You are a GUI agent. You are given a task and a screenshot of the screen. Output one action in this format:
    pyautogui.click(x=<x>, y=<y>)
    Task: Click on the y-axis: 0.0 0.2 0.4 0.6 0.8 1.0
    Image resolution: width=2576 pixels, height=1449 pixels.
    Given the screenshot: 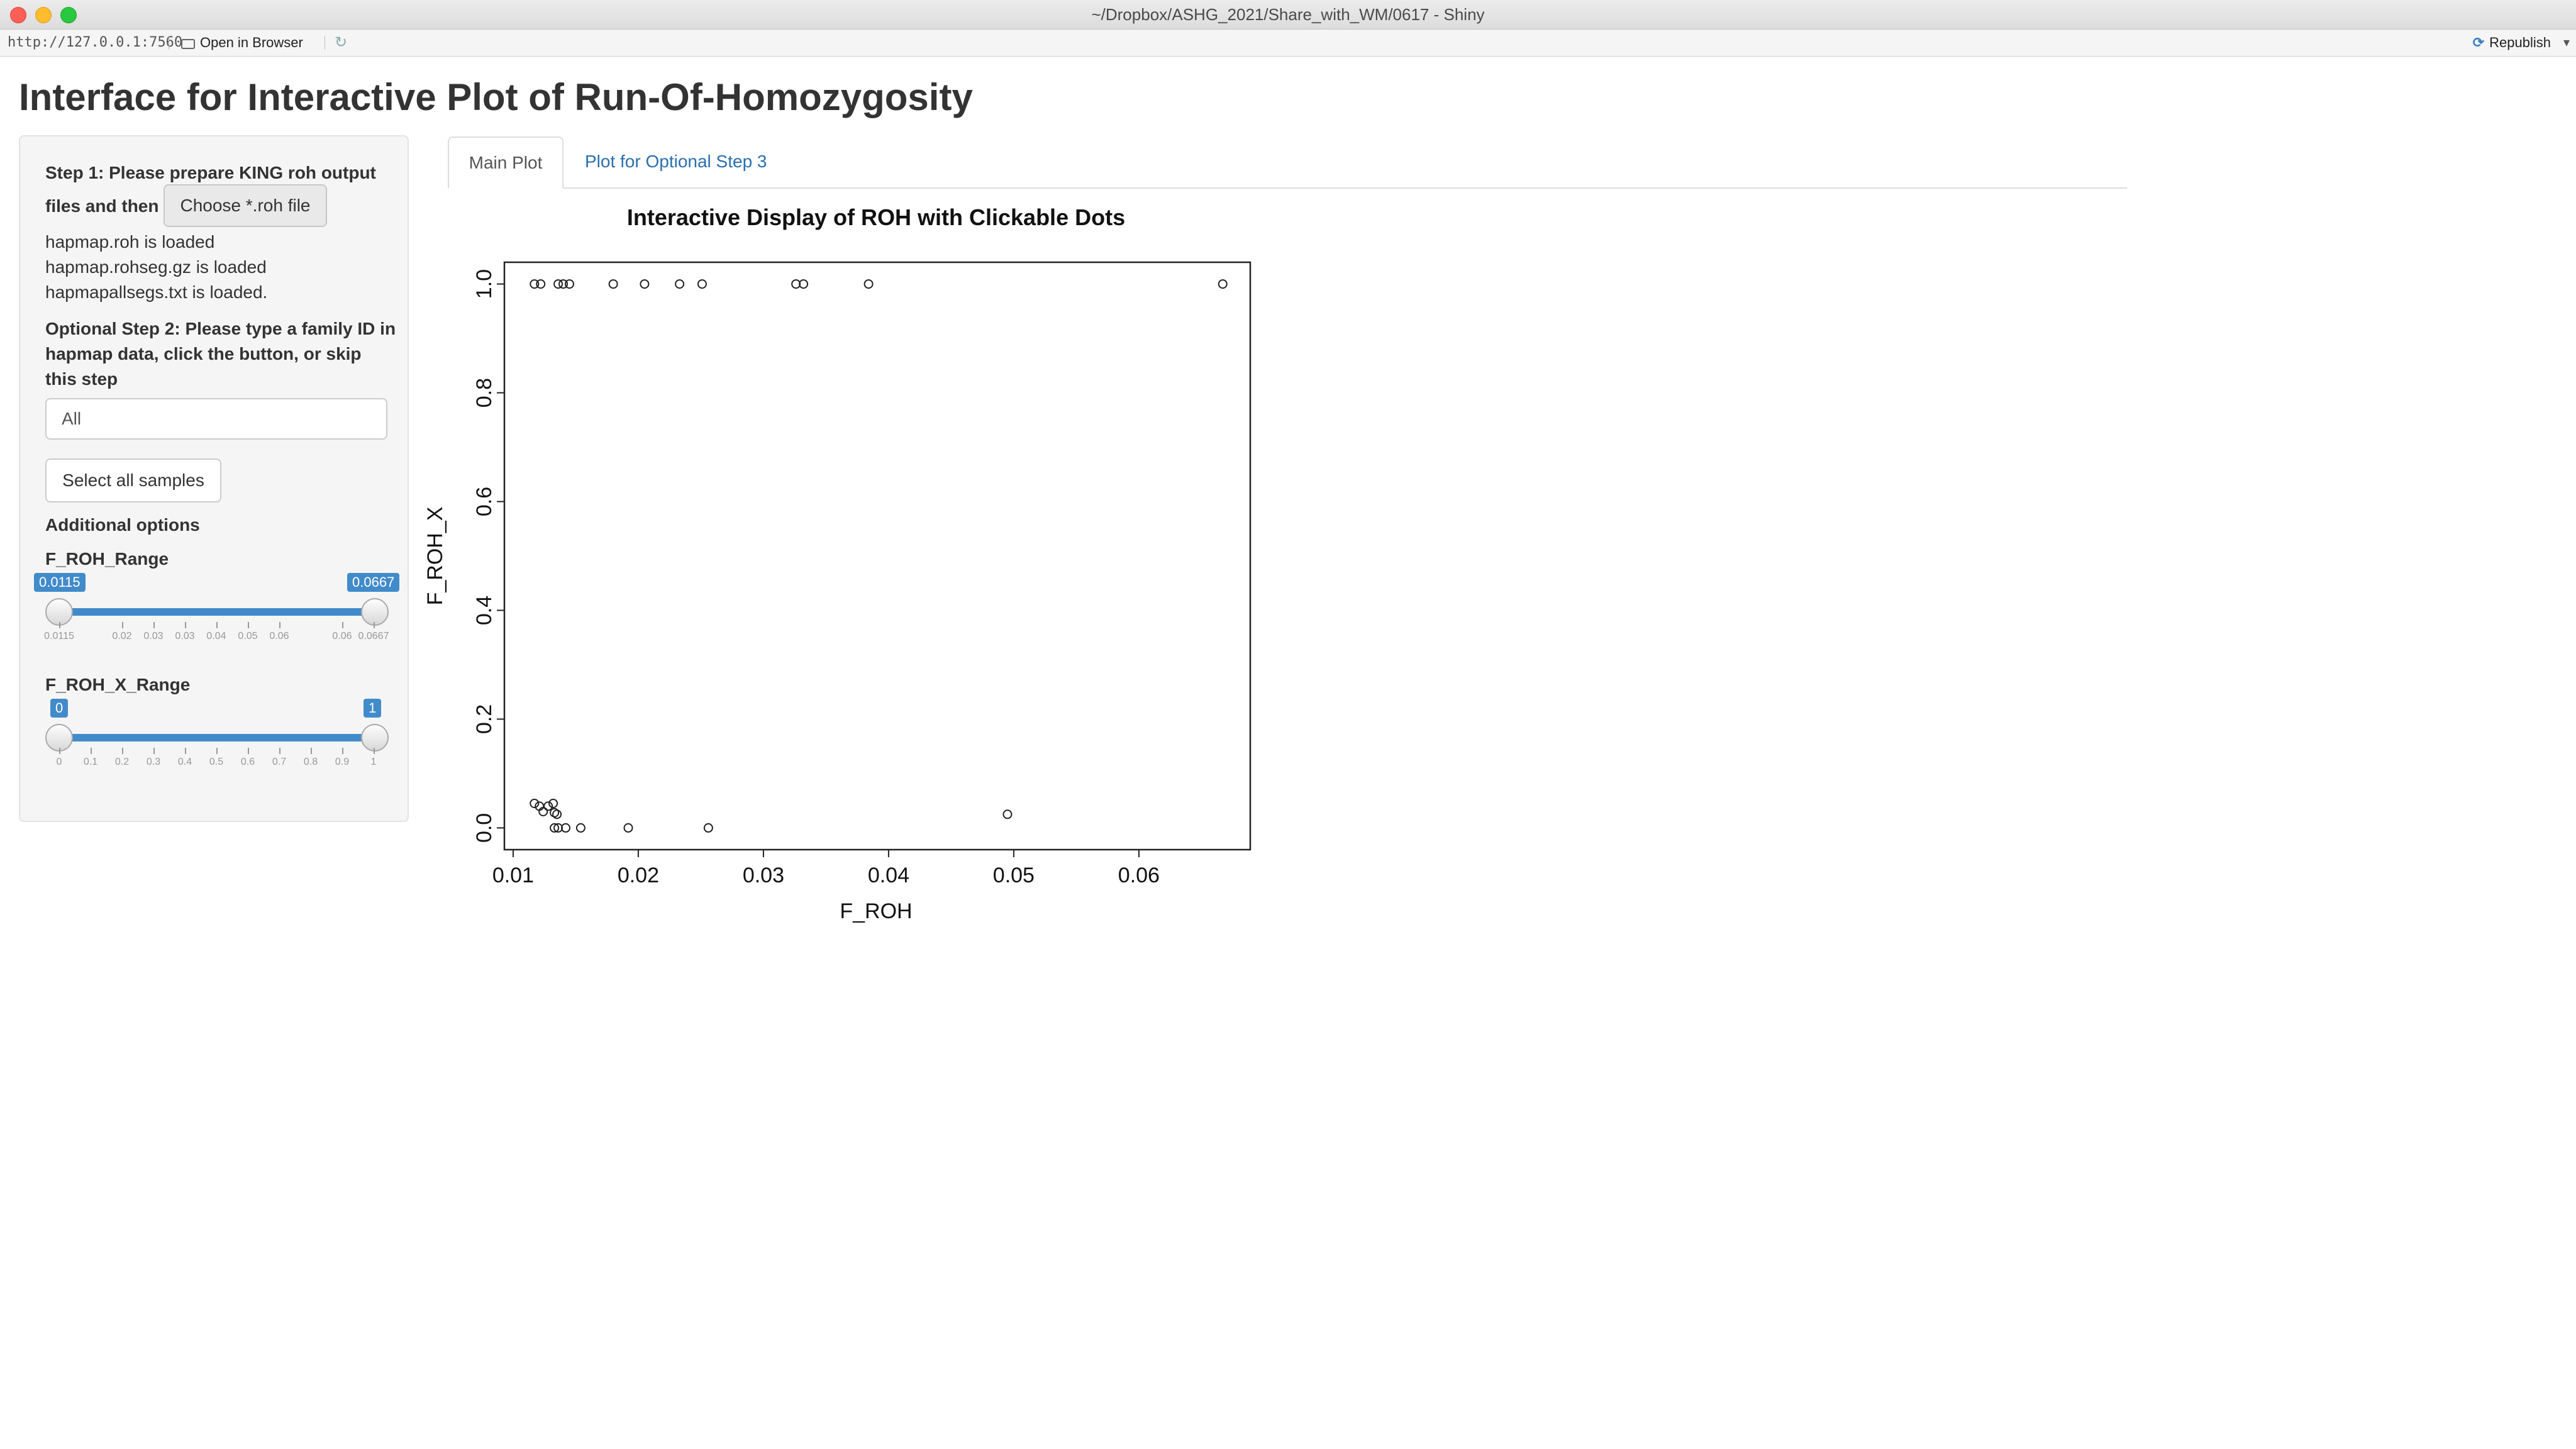 What is the action you would take?
    pyautogui.click(x=488, y=556)
    